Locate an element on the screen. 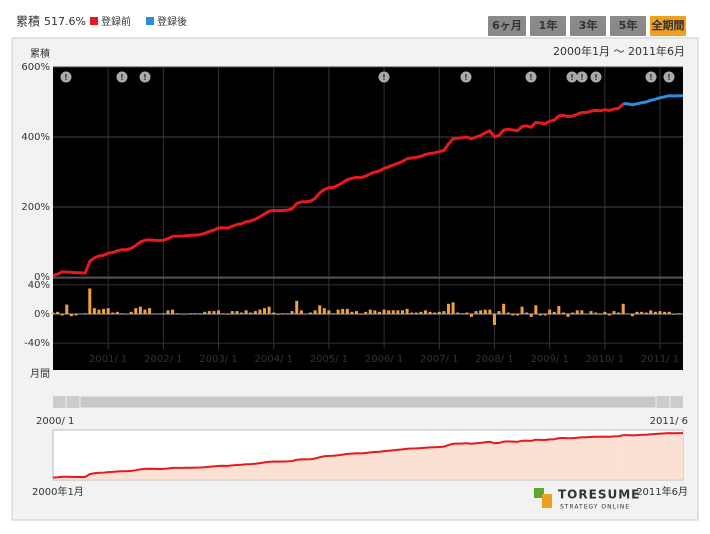  scroll-first is located at coordinates (59, 402).